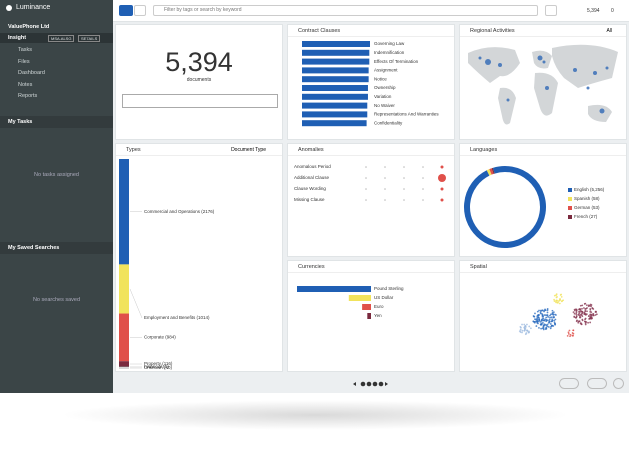 The width and height of the screenshot is (629, 450). Describe the element at coordinates (177, 317) in the screenshot. I see `segment-label: Employment and Benefits (1014)` at that location.